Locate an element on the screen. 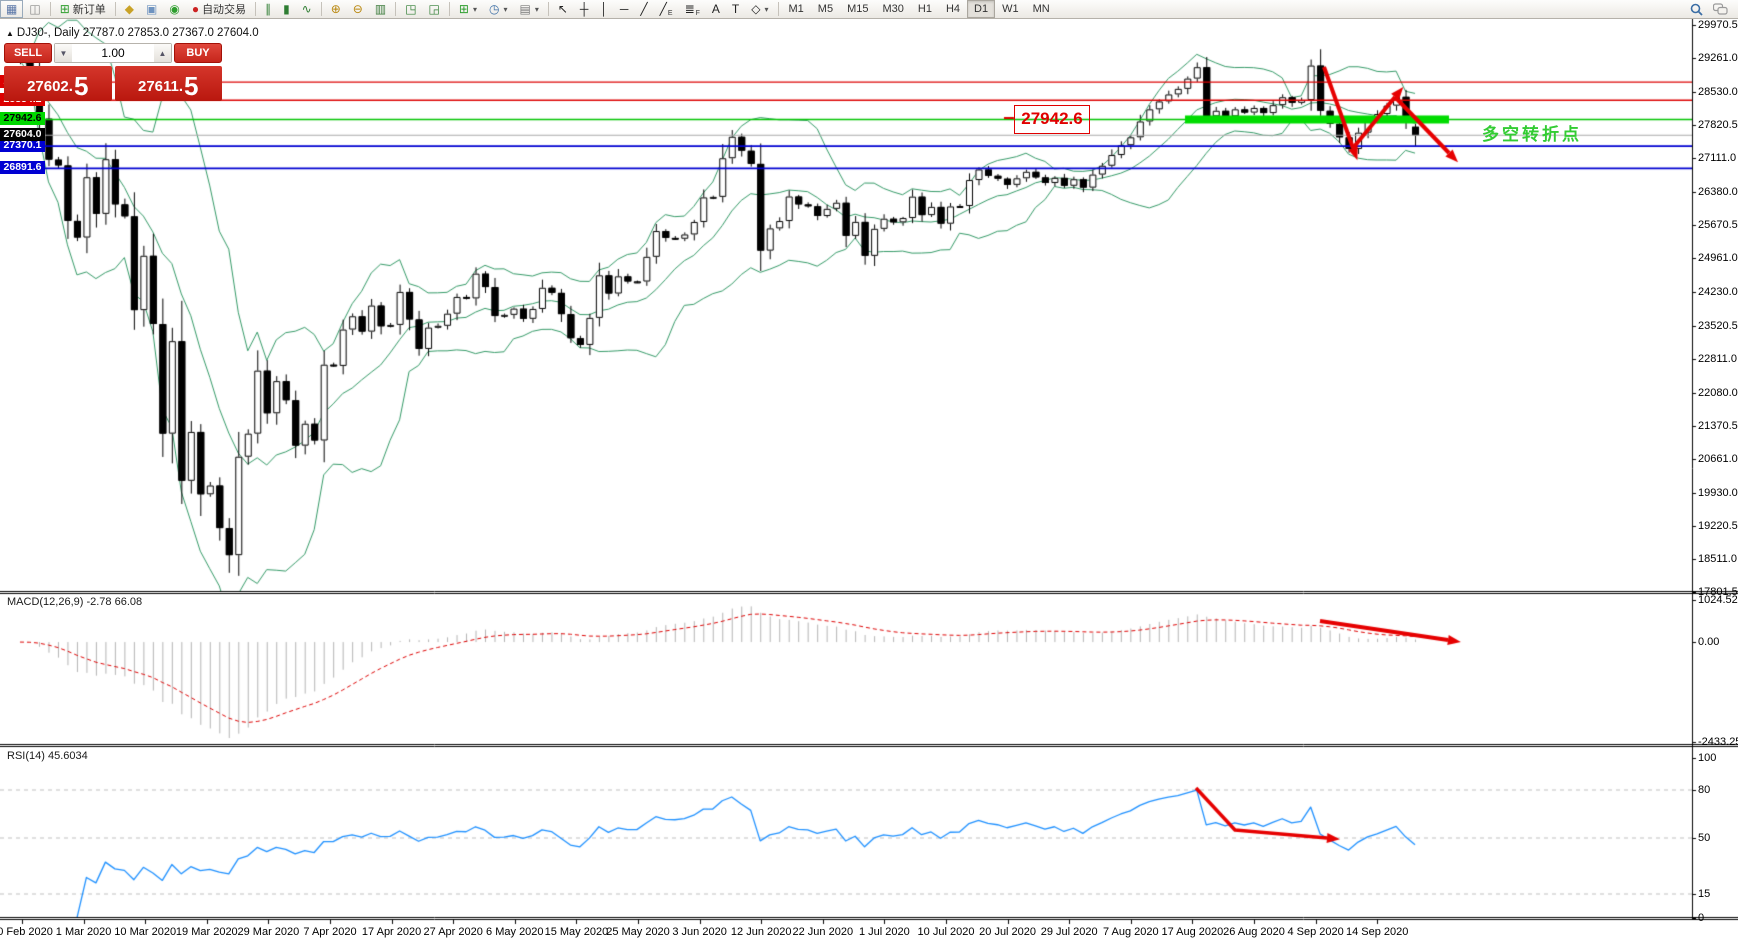  bid-price-button: 27602. 5 is located at coordinates (58, 83).